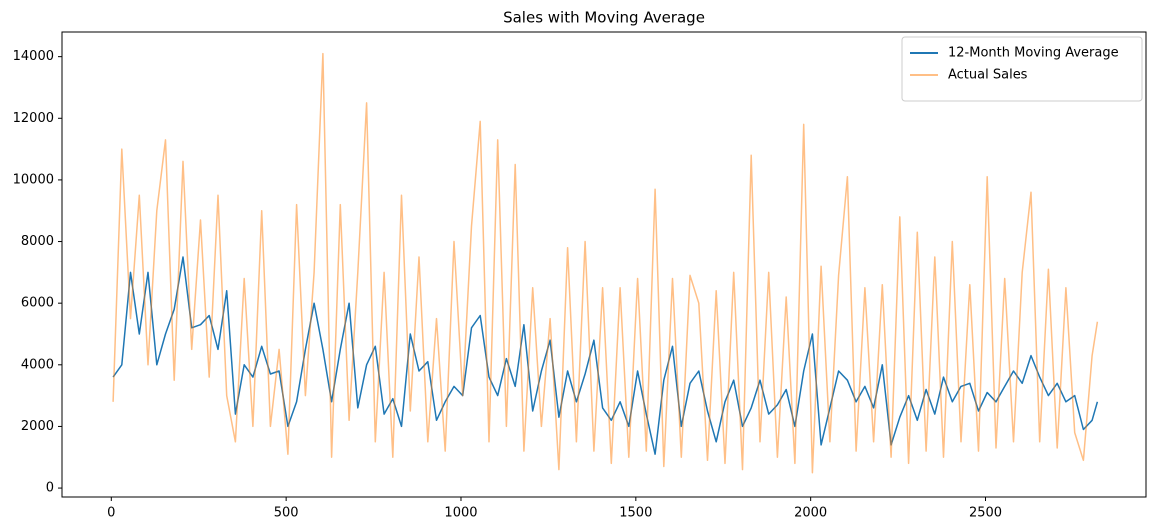 The image size is (1158, 532). What do you see at coordinates (635, 513) in the screenshot?
I see `x-tick-label: 1500` at bounding box center [635, 513].